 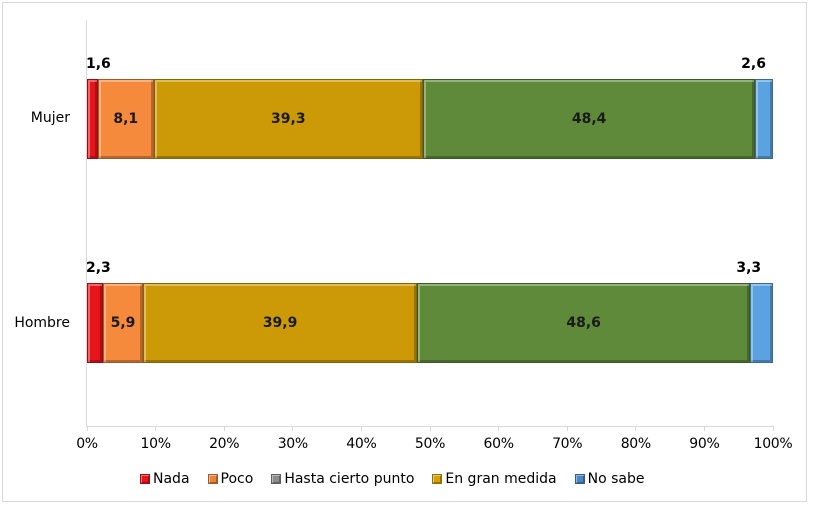 I want to click on legend-label: No sabe, so click(x=616, y=479).